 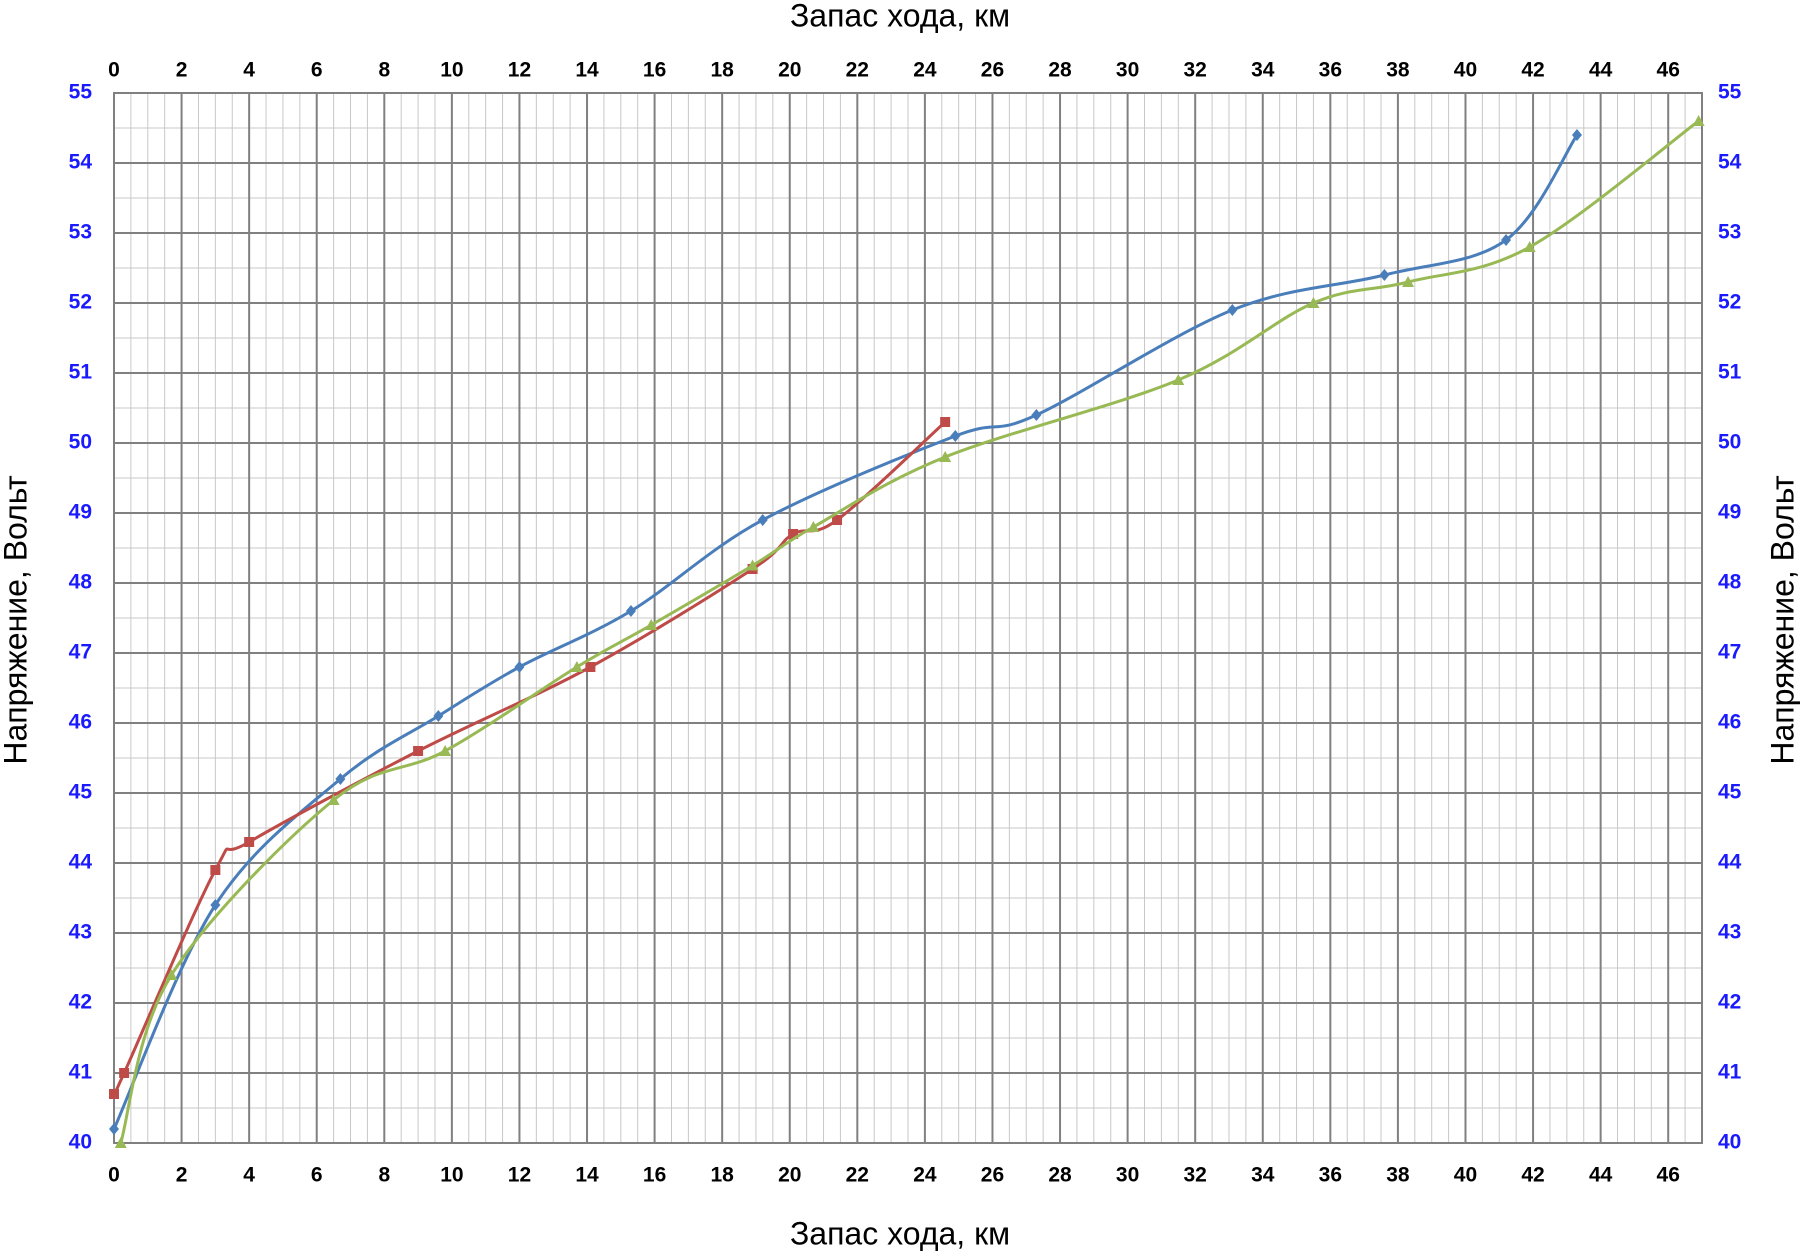 I want to click on y-tick-label: 50, so click(x=80, y=442).